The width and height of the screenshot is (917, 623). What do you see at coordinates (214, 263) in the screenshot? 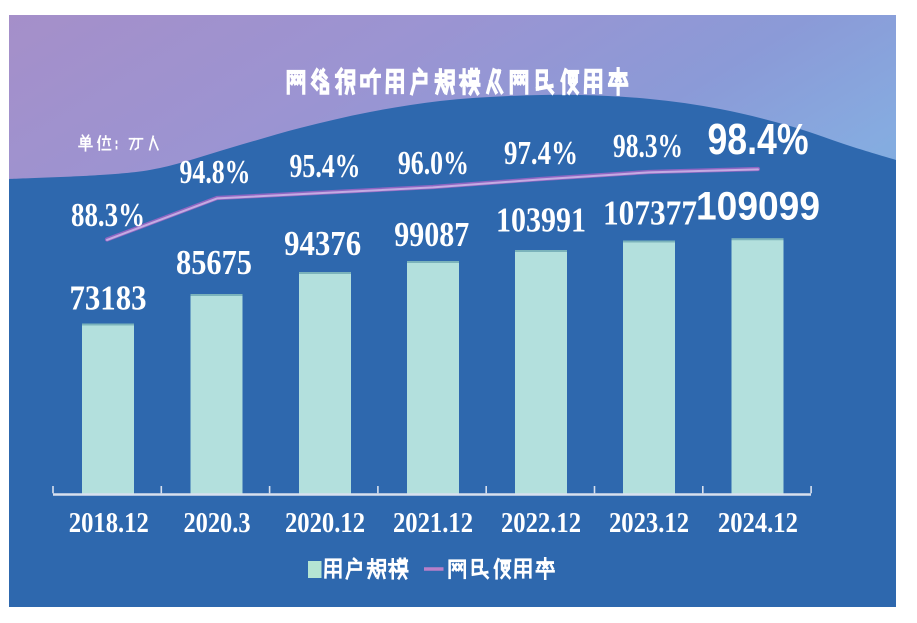
I see `svg-text: 85675` at bounding box center [214, 263].